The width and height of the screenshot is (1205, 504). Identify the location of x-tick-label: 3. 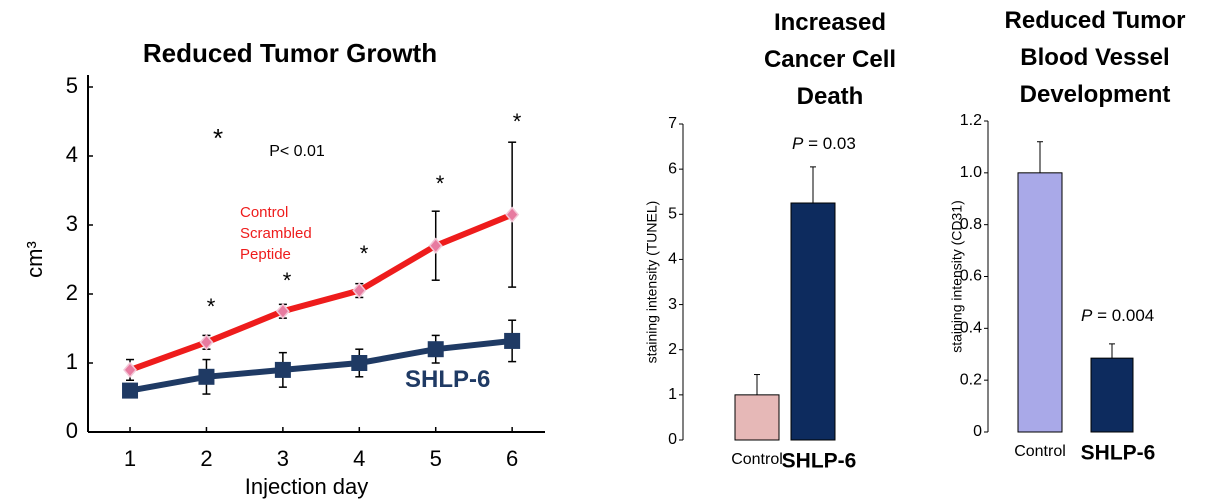
(283, 458).